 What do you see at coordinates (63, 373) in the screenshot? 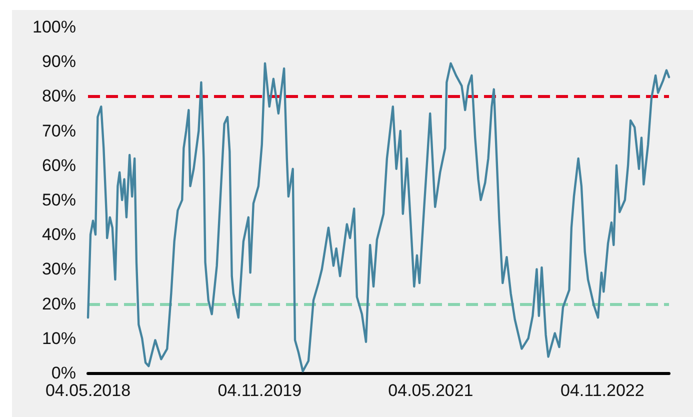
I see `y-tick-label: 0%` at bounding box center [63, 373].